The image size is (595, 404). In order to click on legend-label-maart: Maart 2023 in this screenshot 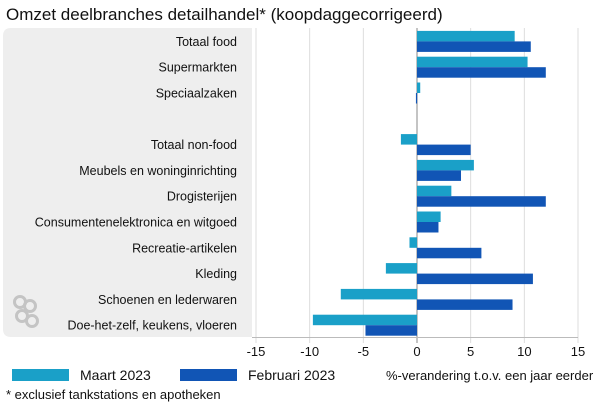, I will do `click(115, 375)`.